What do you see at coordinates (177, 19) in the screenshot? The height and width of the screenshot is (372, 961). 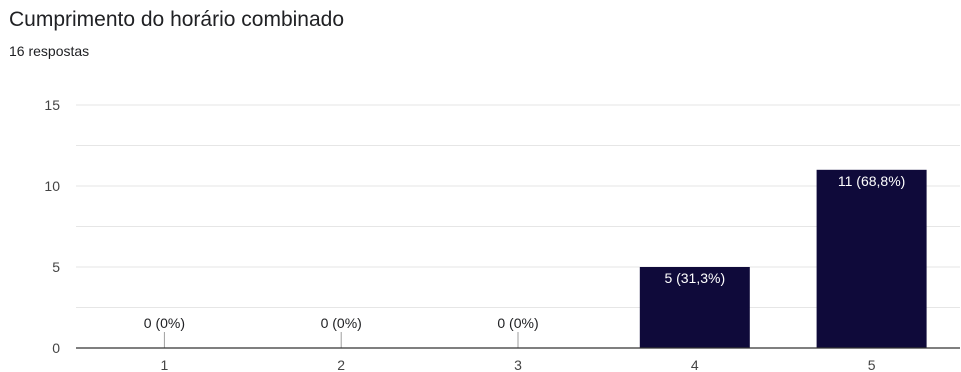 I see `chart-title: Cumprimento do horário combinado` at bounding box center [177, 19].